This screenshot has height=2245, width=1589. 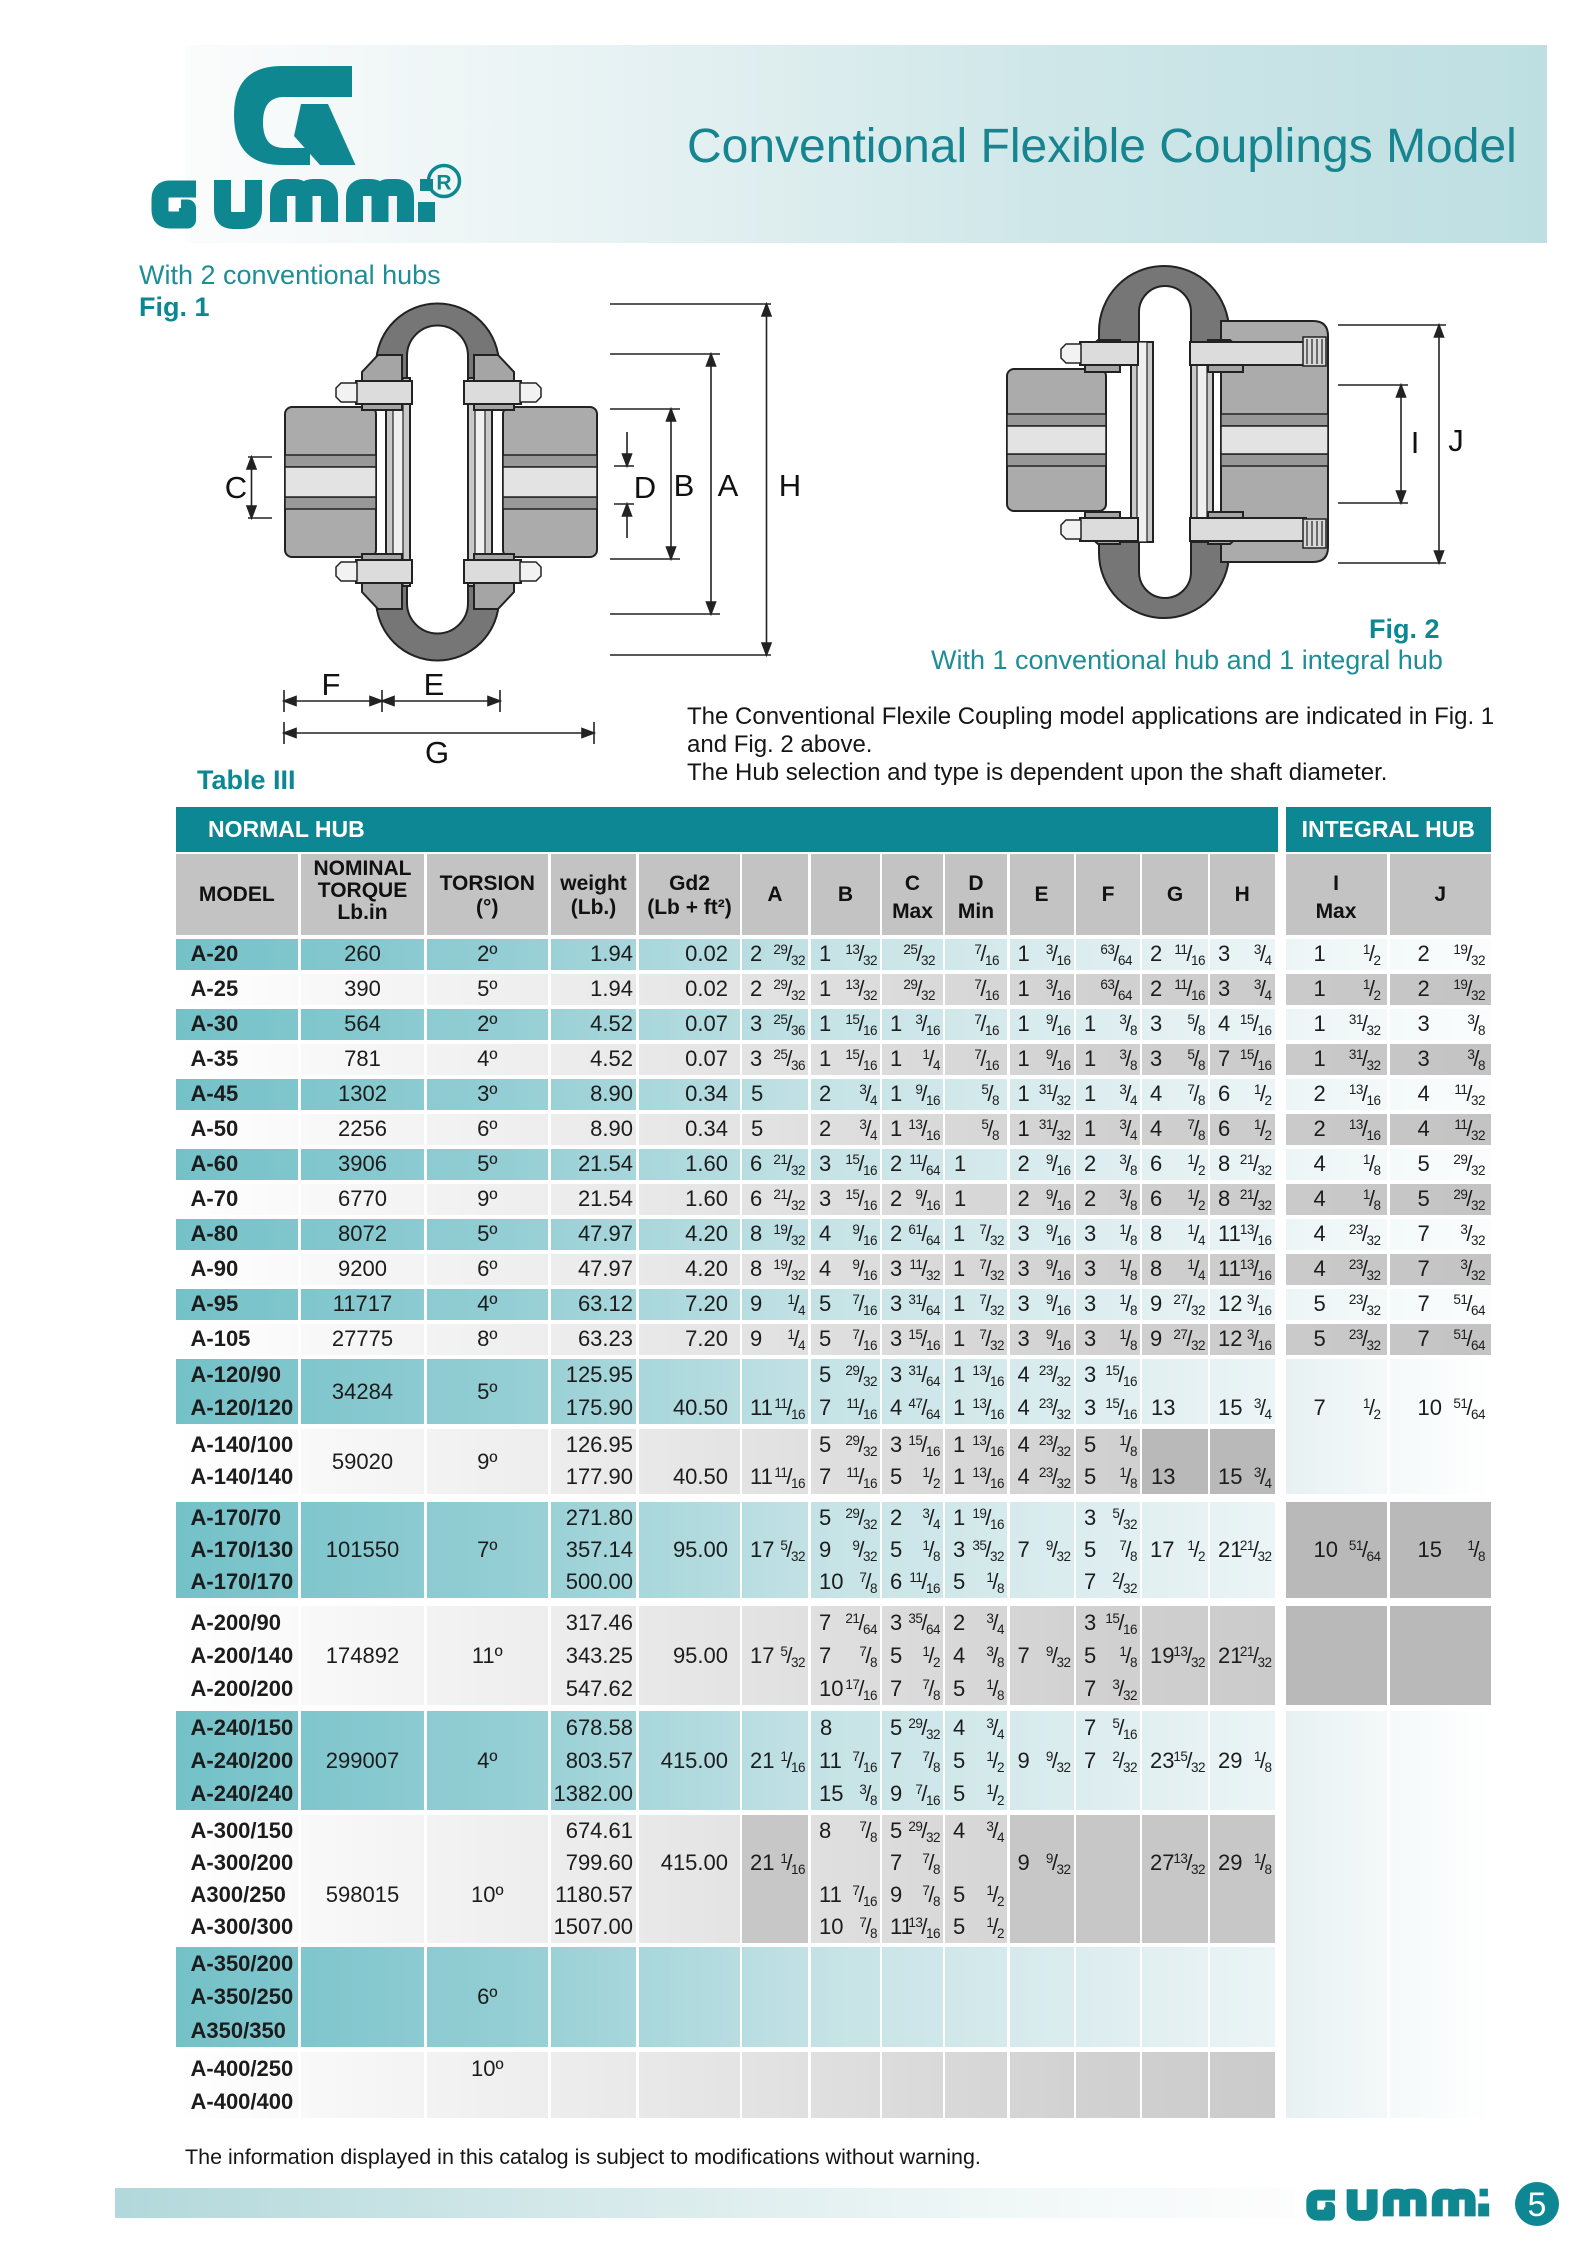 I want to click on svg-text: J, so click(x=1456, y=440).